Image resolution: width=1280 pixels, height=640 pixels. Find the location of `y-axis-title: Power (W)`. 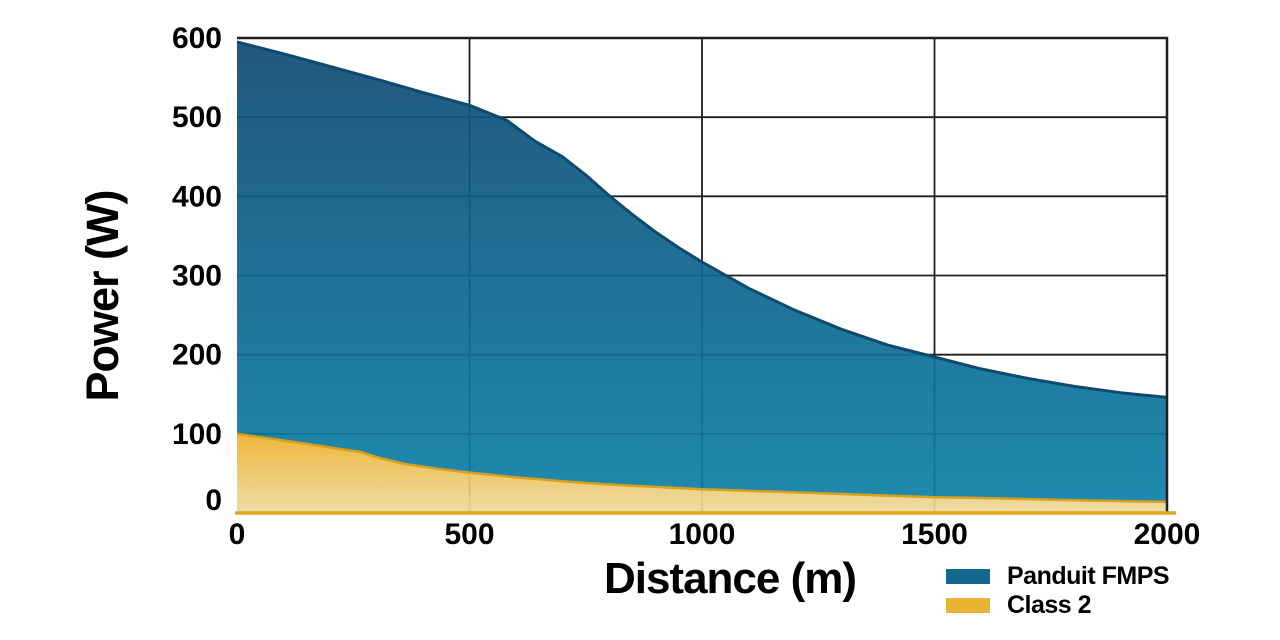

y-axis-title: Power (W) is located at coordinates (102, 296).